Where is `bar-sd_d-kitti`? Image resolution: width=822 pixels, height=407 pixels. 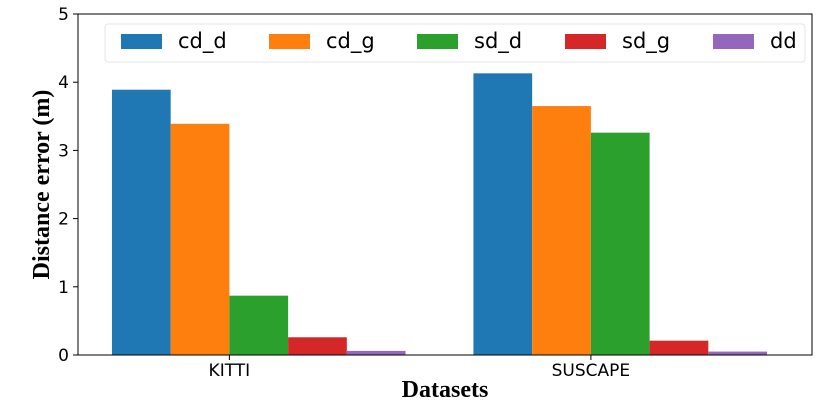
bar-sd_d-kitti is located at coordinates (259, 325).